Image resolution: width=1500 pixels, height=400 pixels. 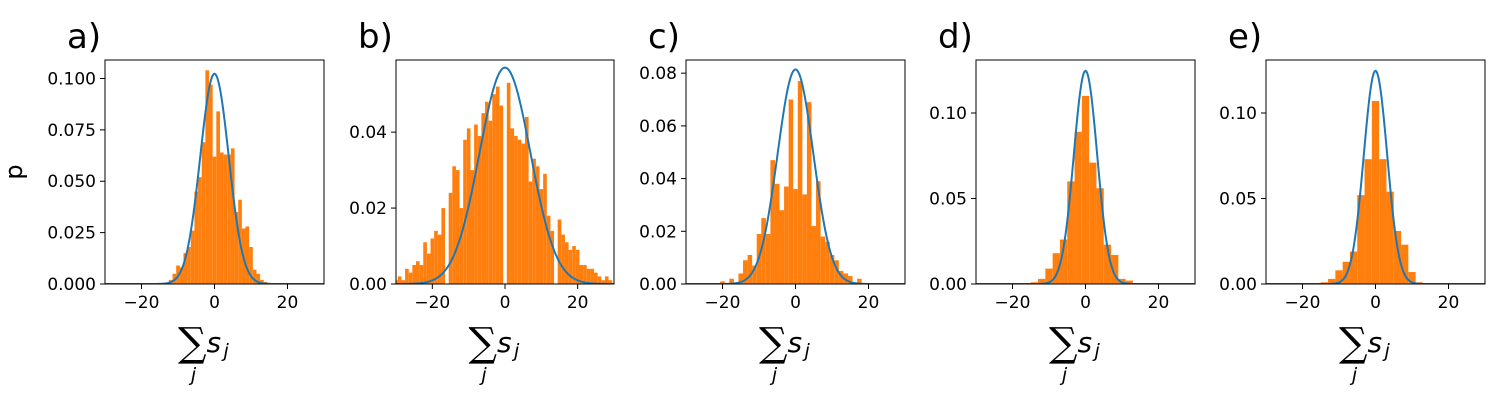 I want to click on y-tick-label: 0.04, so click(x=658, y=180).